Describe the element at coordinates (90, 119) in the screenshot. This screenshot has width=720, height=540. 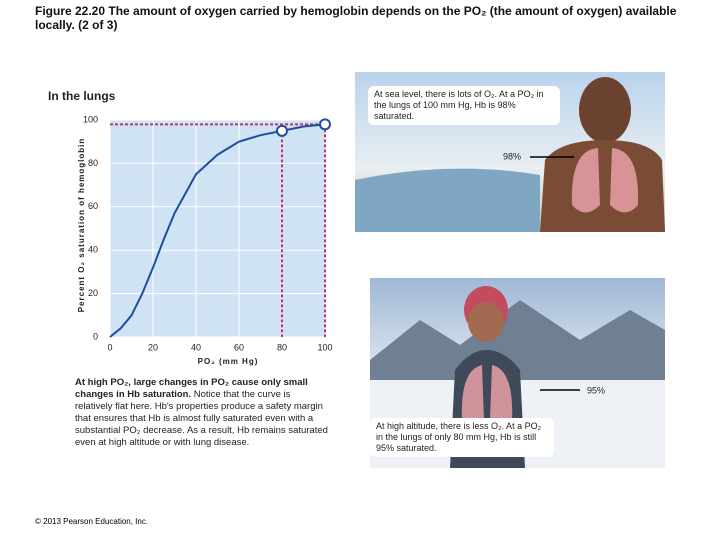
I see `y-tick-label: 100` at that location.